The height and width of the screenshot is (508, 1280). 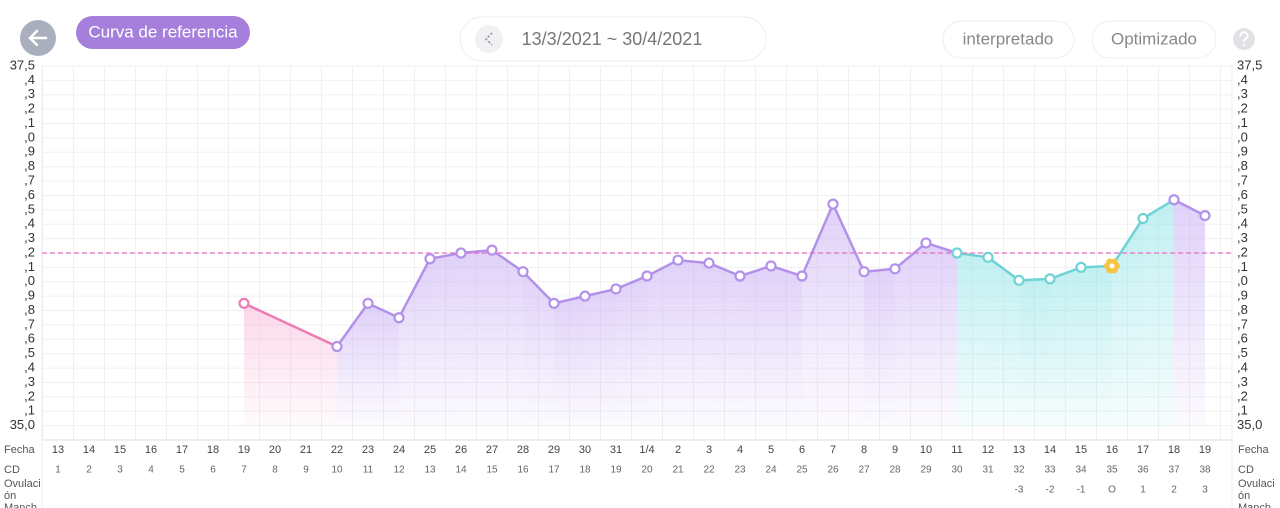 I want to click on cd-label: 12, so click(x=399, y=470).